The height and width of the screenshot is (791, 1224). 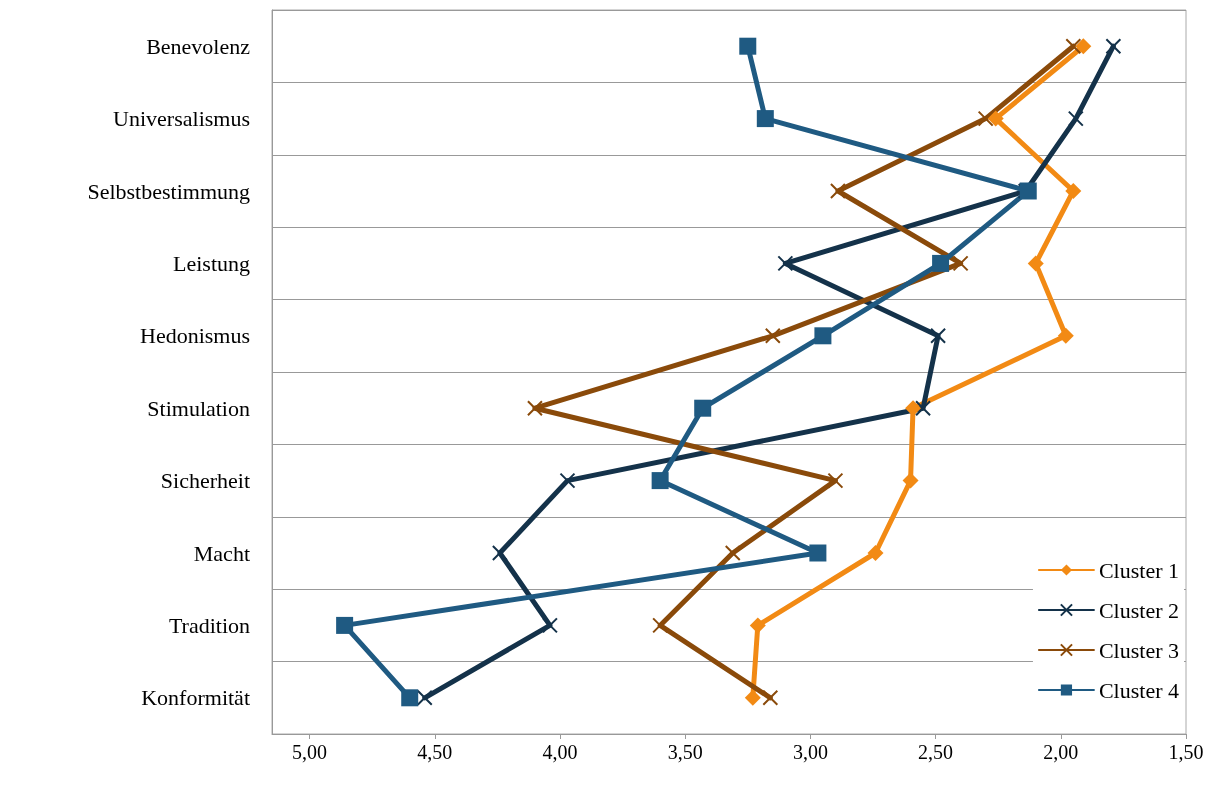 I want to click on x-tick-label: 3,50, so click(x=685, y=752).